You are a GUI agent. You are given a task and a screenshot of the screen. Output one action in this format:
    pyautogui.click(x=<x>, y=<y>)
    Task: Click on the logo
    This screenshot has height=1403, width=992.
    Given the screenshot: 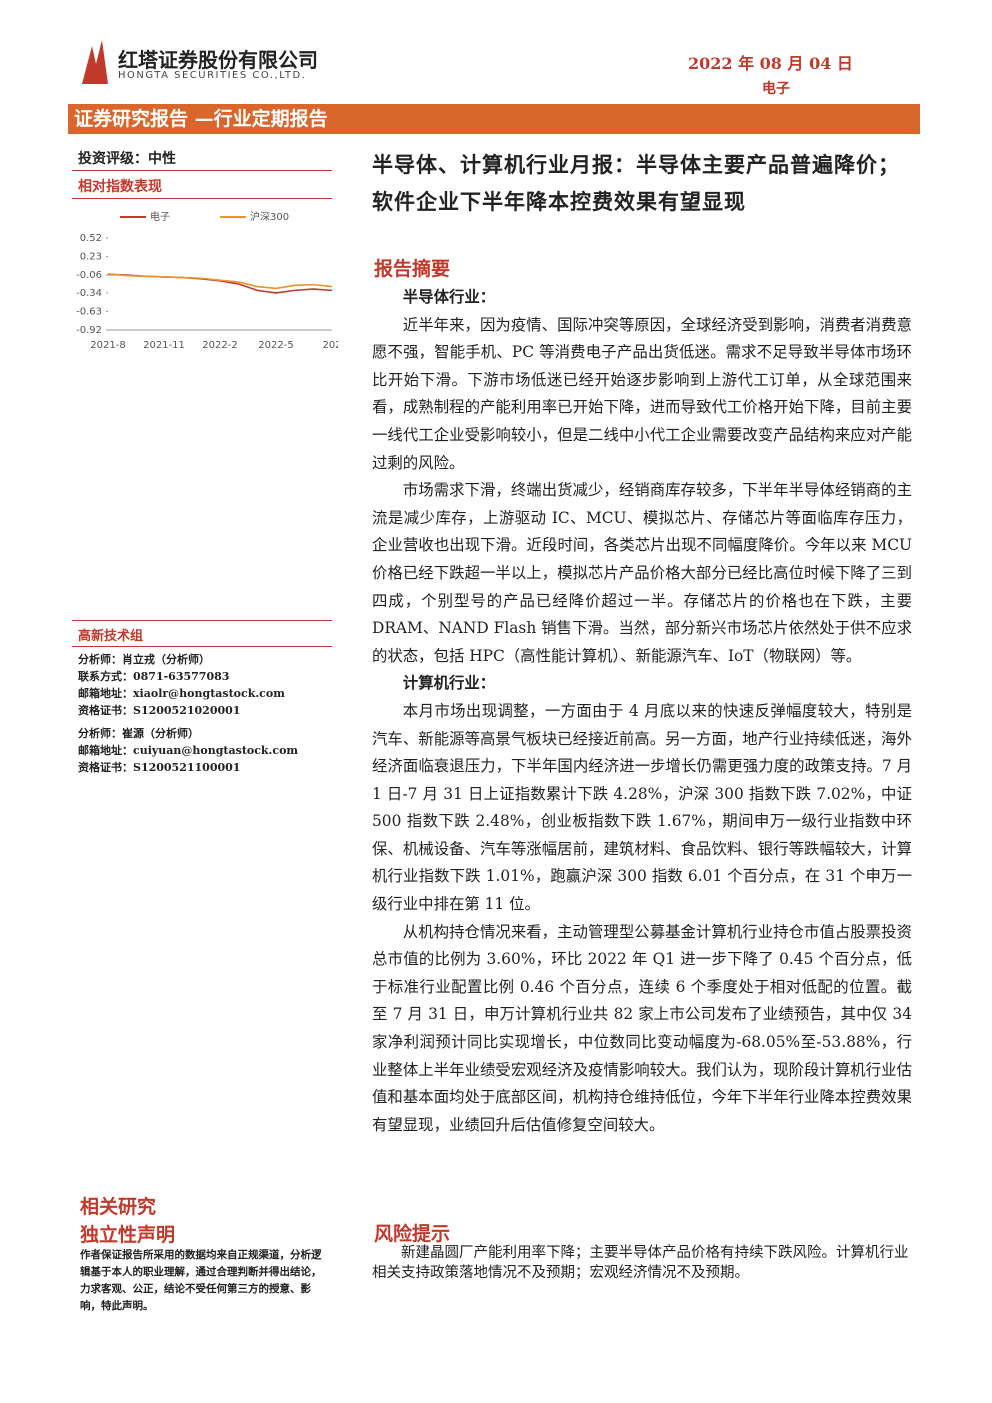 What is the action you would take?
    pyautogui.click(x=95, y=62)
    